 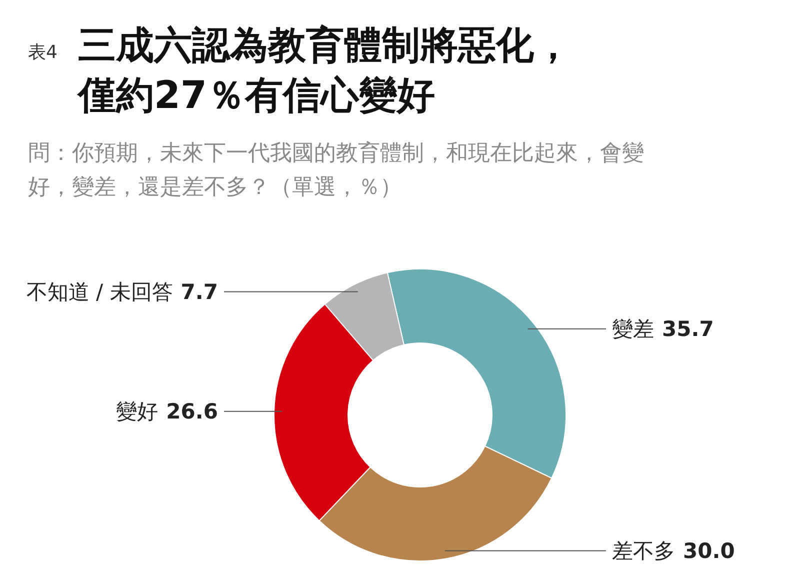 I want to click on data-label: 26.6, so click(x=192, y=412).